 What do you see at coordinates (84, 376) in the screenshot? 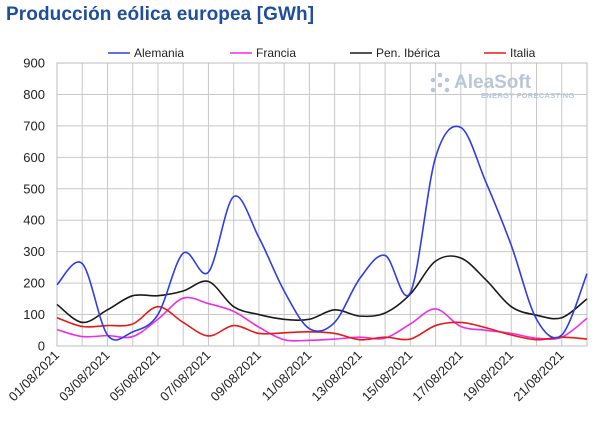
I see `x-tick-label: 03/08/2021` at bounding box center [84, 376].